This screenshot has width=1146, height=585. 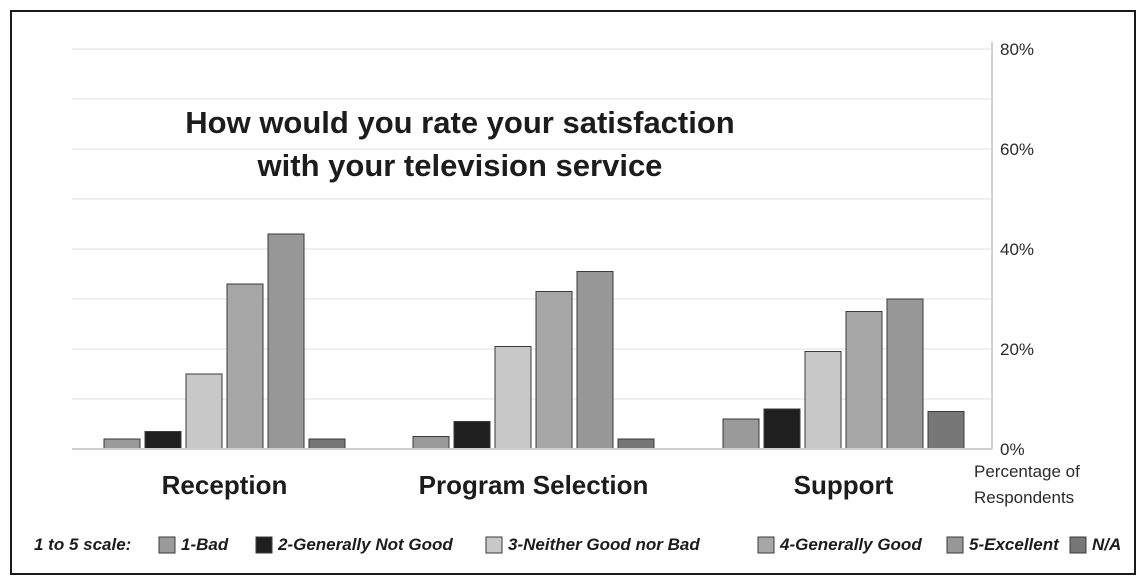 What do you see at coordinates (205, 544) in the screenshot?
I see `legend-label: 1-Bad` at bounding box center [205, 544].